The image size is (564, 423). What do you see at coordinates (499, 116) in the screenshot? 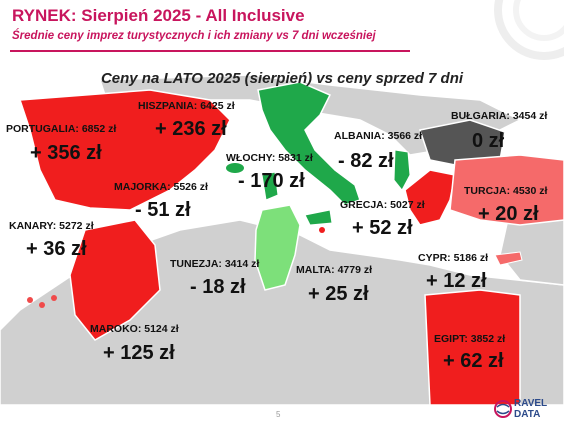
I see `label-bulgaria: BUŁGARIA: 3454 zł` at bounding box center [499, 116].